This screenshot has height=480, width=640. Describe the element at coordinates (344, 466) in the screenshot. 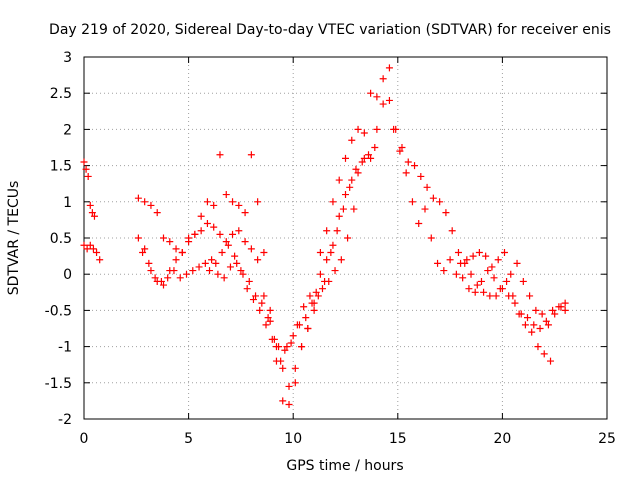

I see `x-axis-label: GPS time / hours` at that location.